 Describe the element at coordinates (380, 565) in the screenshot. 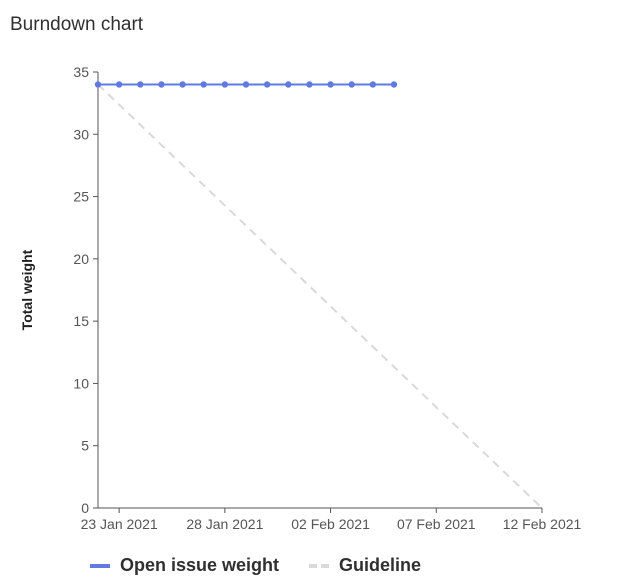

I see `legend-label-guideline: Guideline` at that location.